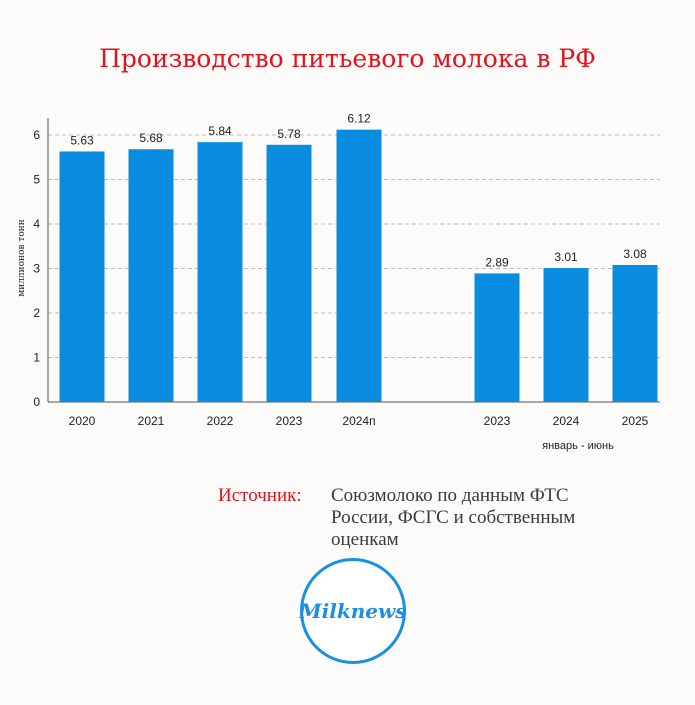 The height and width of the screenshot is (705, 695). What do you see at coordinates (289, 134) in the screenshot?
I see `data-label: 5.78` at bounding box center [289, 134].